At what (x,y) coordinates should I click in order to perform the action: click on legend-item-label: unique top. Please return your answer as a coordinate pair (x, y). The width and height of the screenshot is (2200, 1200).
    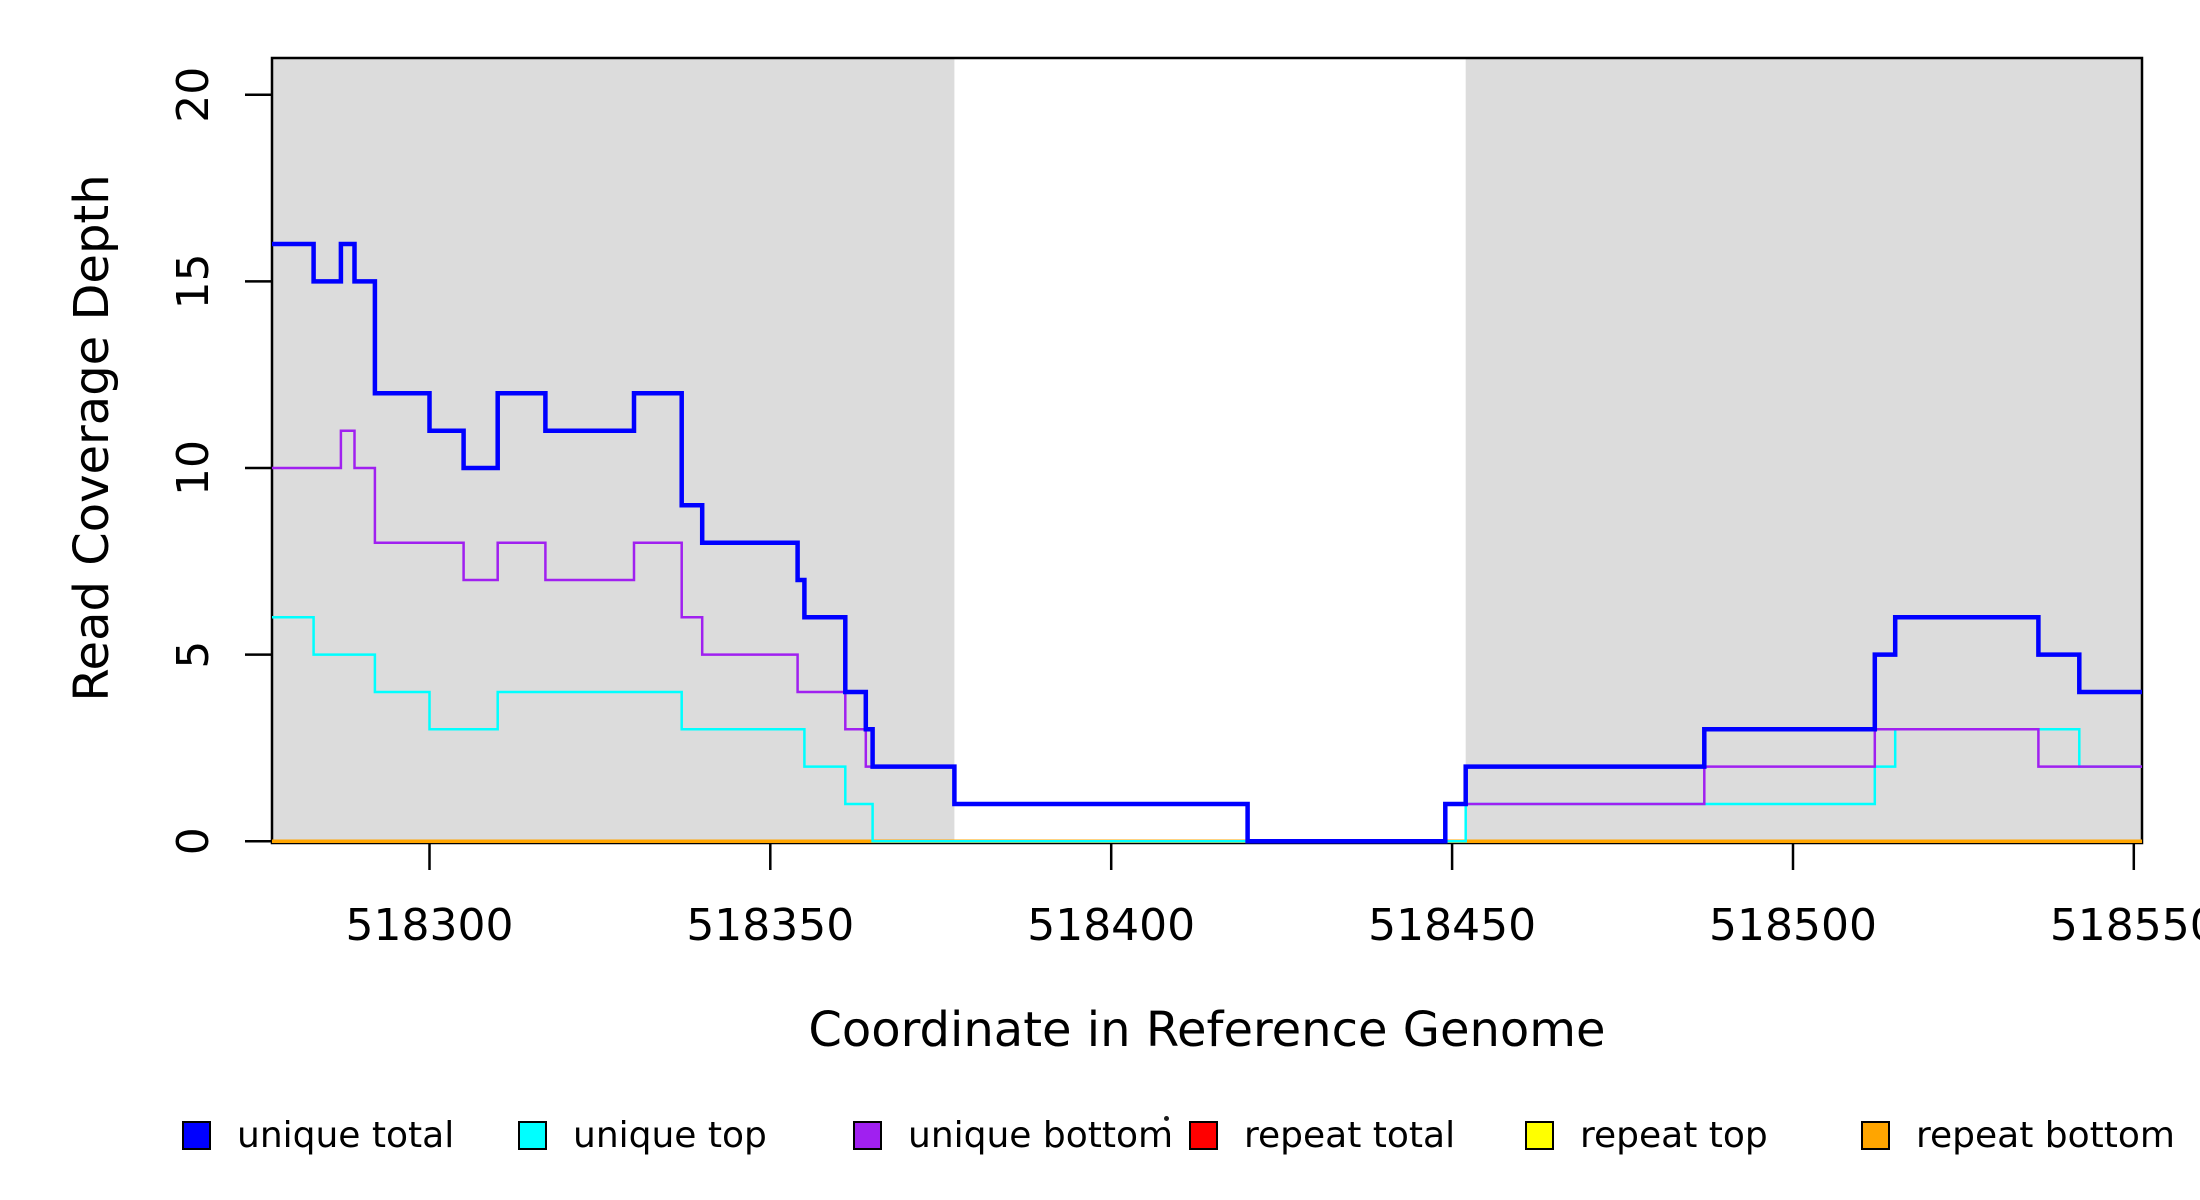
    Looking at the image, I should click on (670, 1135).